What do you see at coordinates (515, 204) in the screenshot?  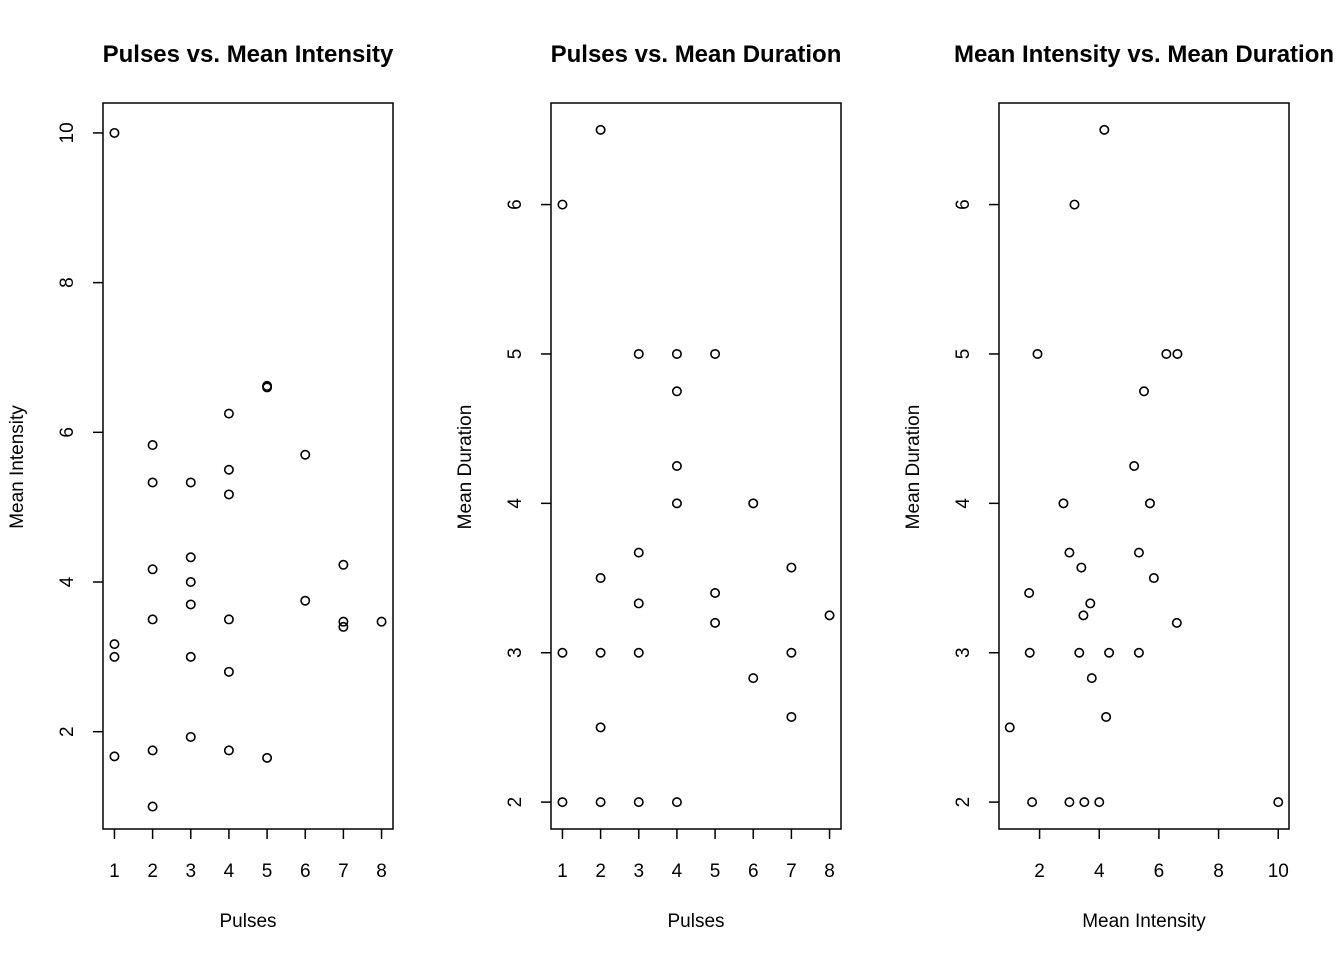 I see `y-tick-label: 6` at bounding box center [515, 204].